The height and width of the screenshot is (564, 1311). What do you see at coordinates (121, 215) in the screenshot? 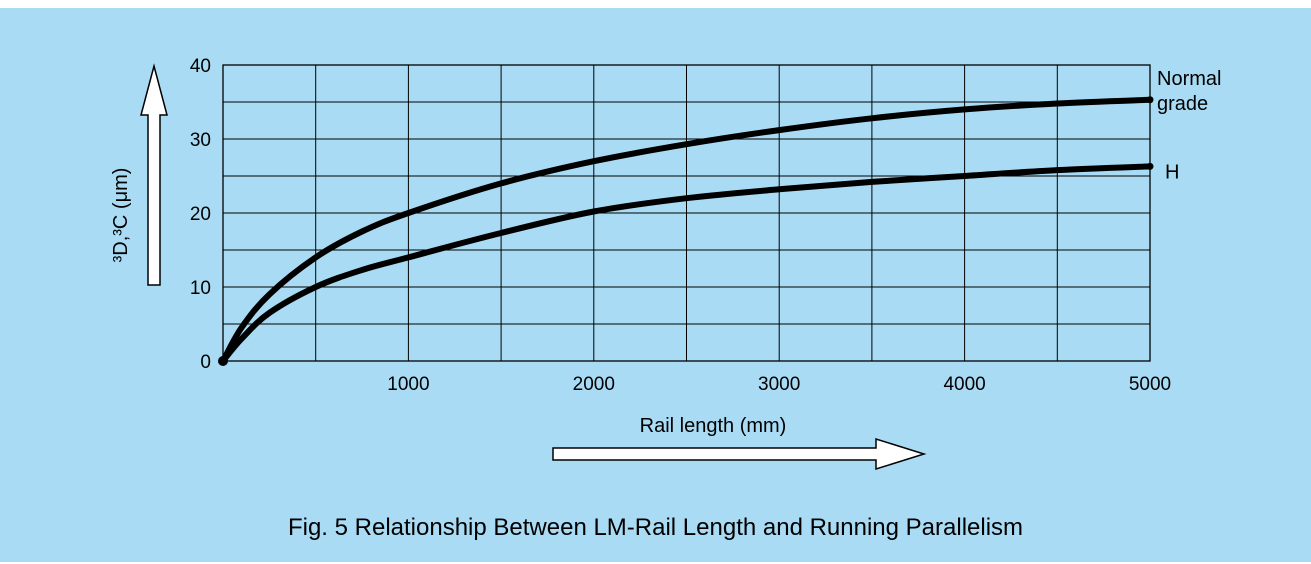
I see `y-axis-label: ³D,³C (μm)` at bounding box center [121, 215].